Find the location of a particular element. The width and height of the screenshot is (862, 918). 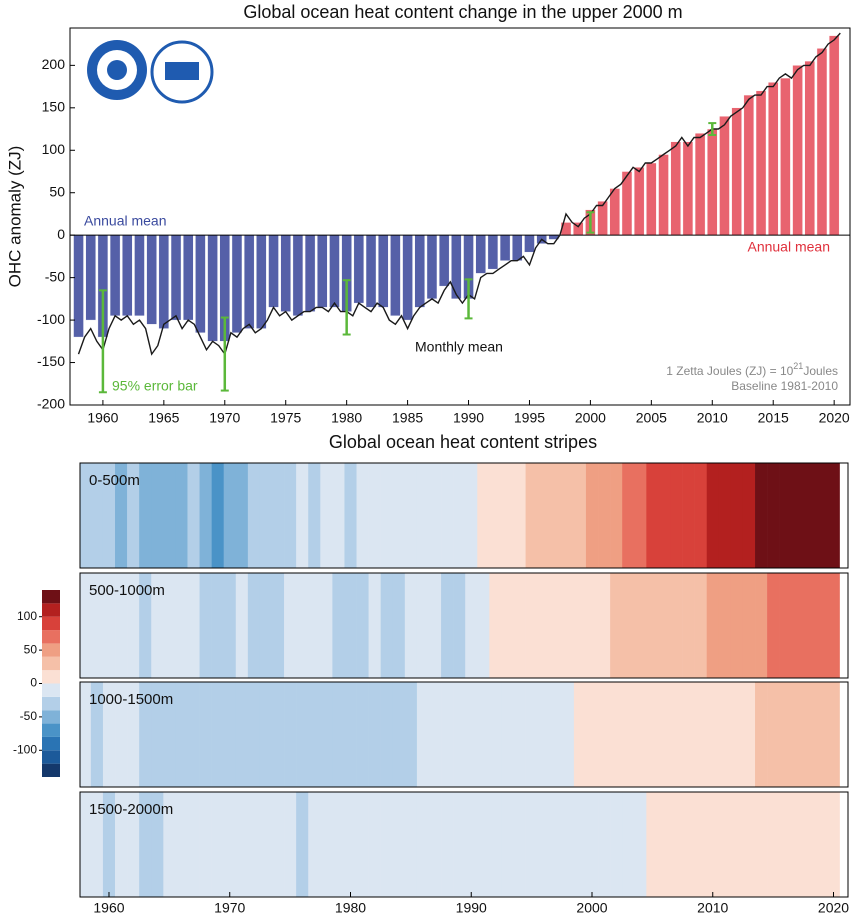

annotation: Monthly mean is located at coordinates (459, 347).